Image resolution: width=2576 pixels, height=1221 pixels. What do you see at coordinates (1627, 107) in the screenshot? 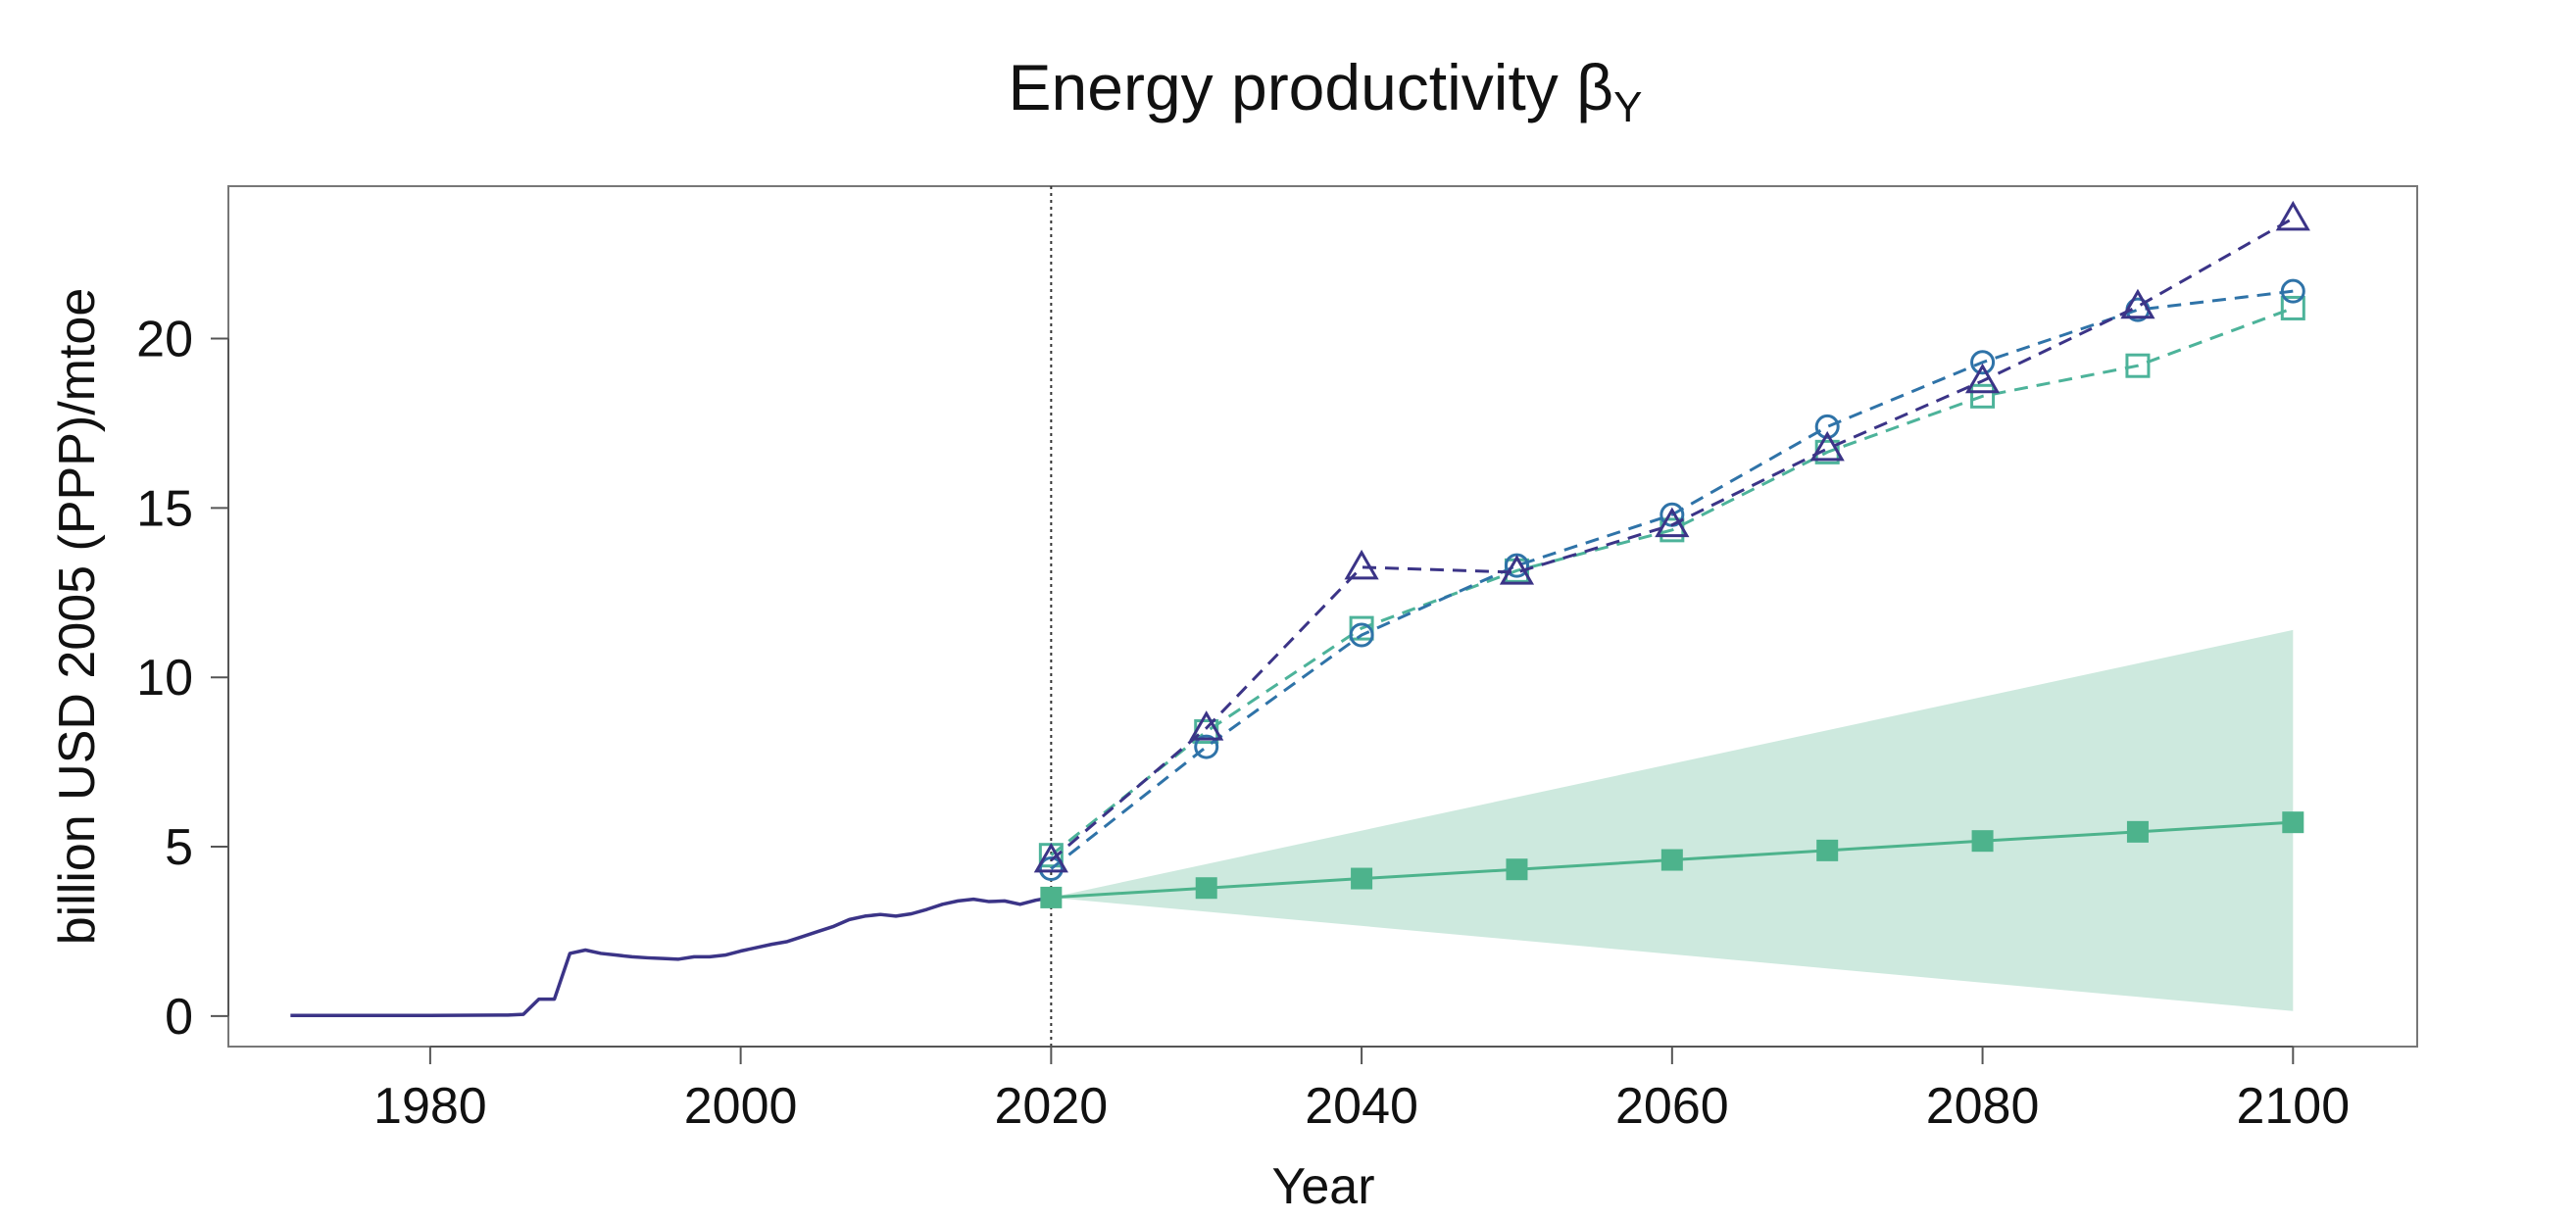
I see `chart-title-subscript: Y` at bounding box center [1627, 107].